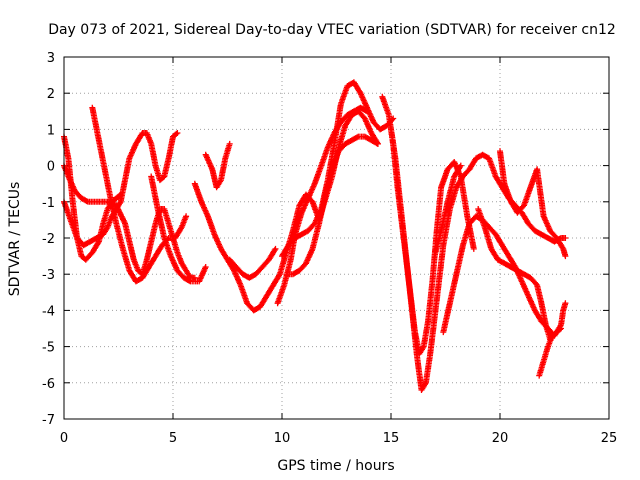 The image size is (640, 480). What do you see at coordinates (51, 130) in the screenshot?
I see `y-tick-label: 1` at bounding box center [51, 130].